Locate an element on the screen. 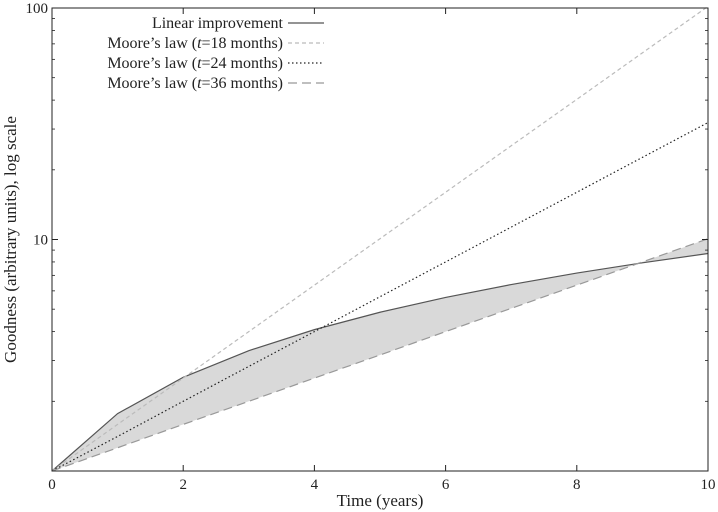 The width and height of the screenshot is (718, 512). y-tick-label: 10 is located at coordinates (40, 241).